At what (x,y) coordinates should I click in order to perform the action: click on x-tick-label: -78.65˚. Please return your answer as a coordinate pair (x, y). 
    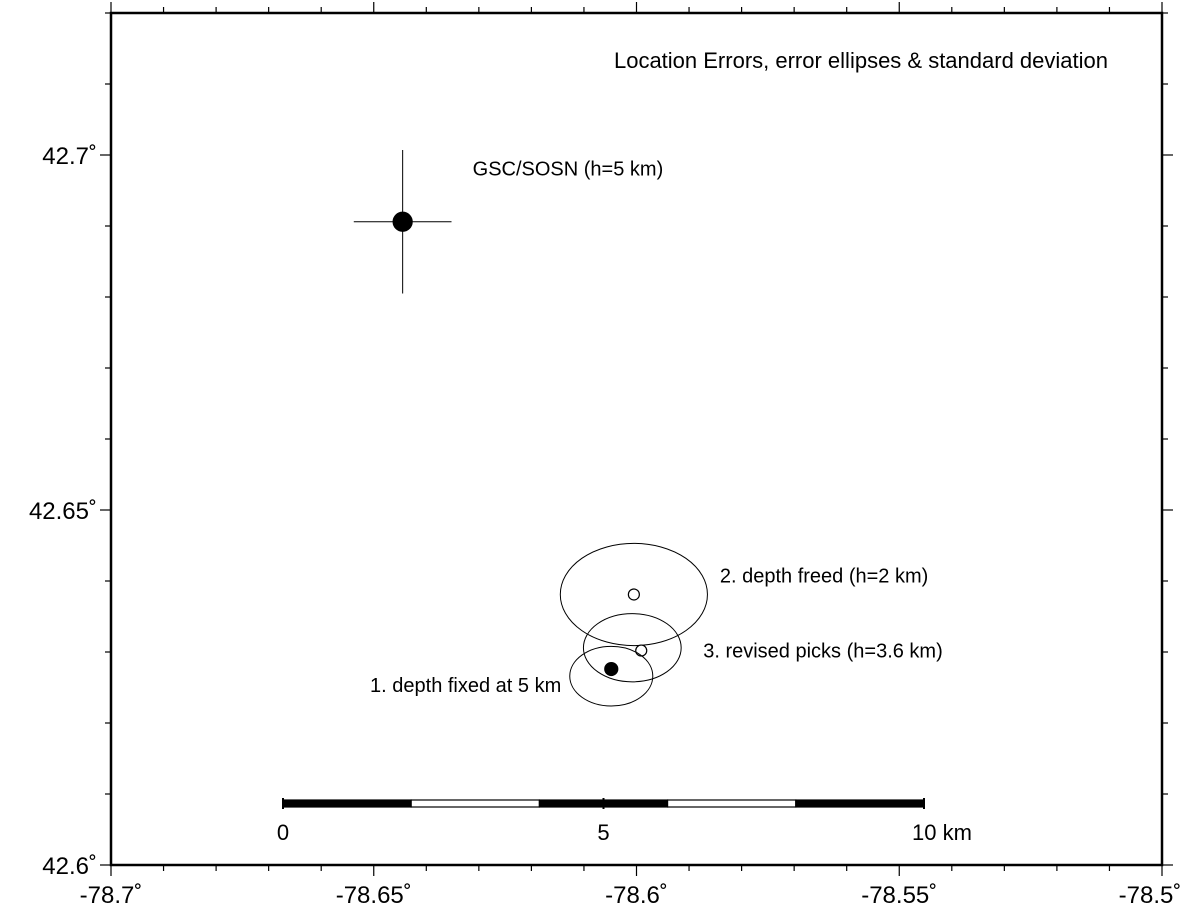
    Looking at the image, I should click on (374, 895).